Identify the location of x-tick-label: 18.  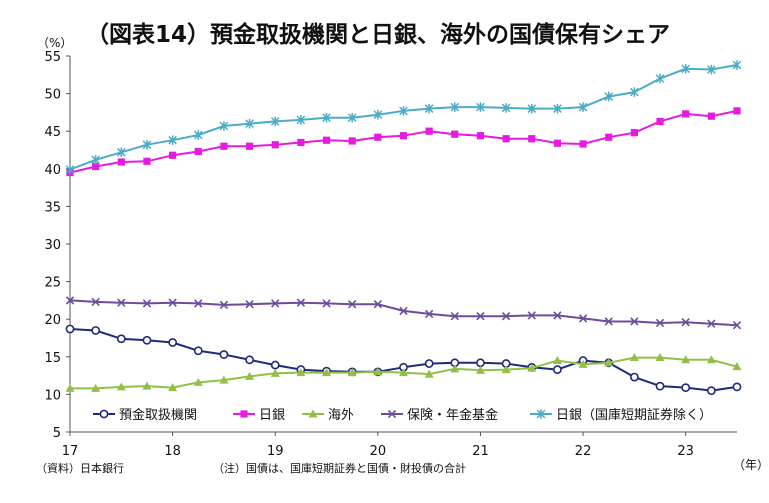
(172, 451).